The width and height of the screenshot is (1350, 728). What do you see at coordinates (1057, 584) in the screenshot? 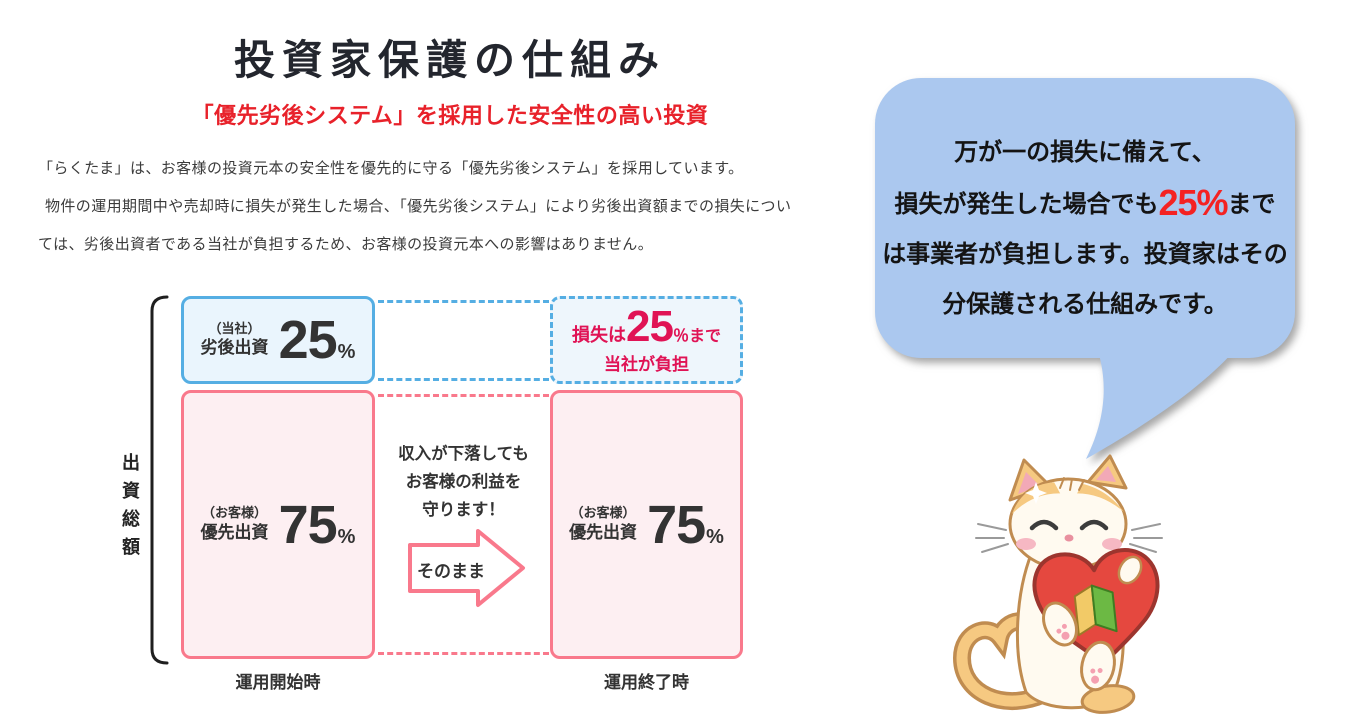
I see `cat-mascot-illustration` at bounding box center [1057, 584].